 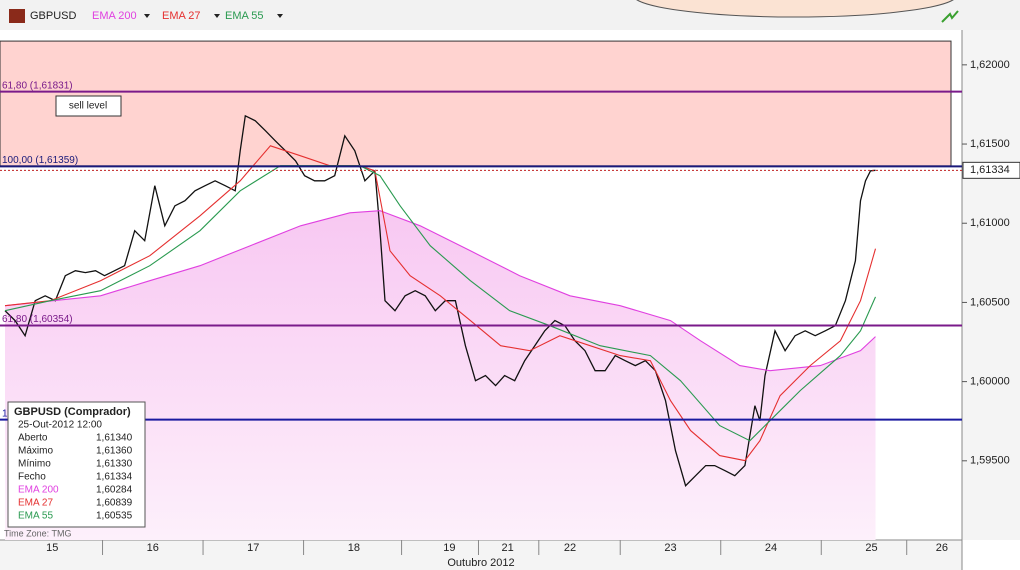 What do you see at coordinates (942, 548) in the screenshot?
I see `x-tick-label: 26` at bounding box center [942, 548].